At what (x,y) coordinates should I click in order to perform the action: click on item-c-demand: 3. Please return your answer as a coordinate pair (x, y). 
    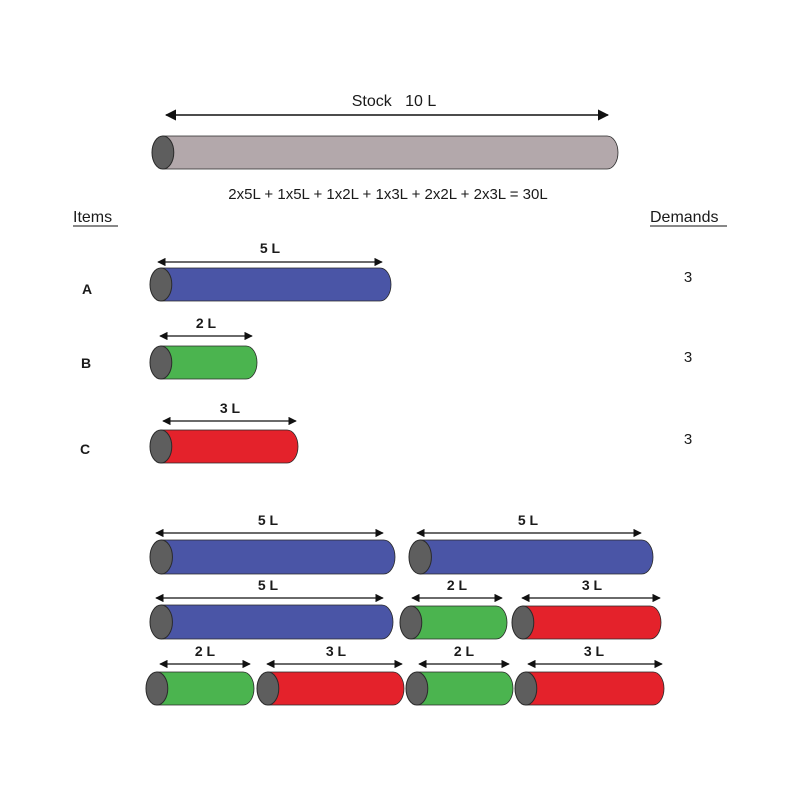
    Looking at the image, I should click on (688, 439).